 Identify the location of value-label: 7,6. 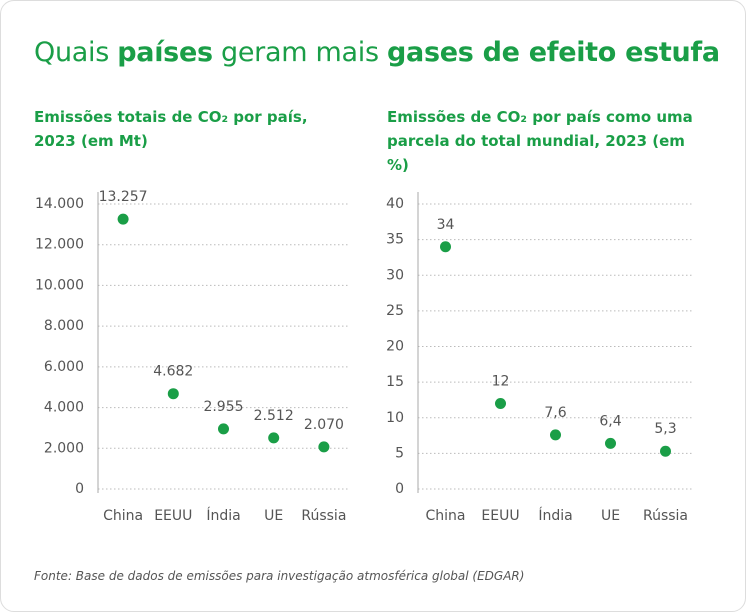
(555, 413).